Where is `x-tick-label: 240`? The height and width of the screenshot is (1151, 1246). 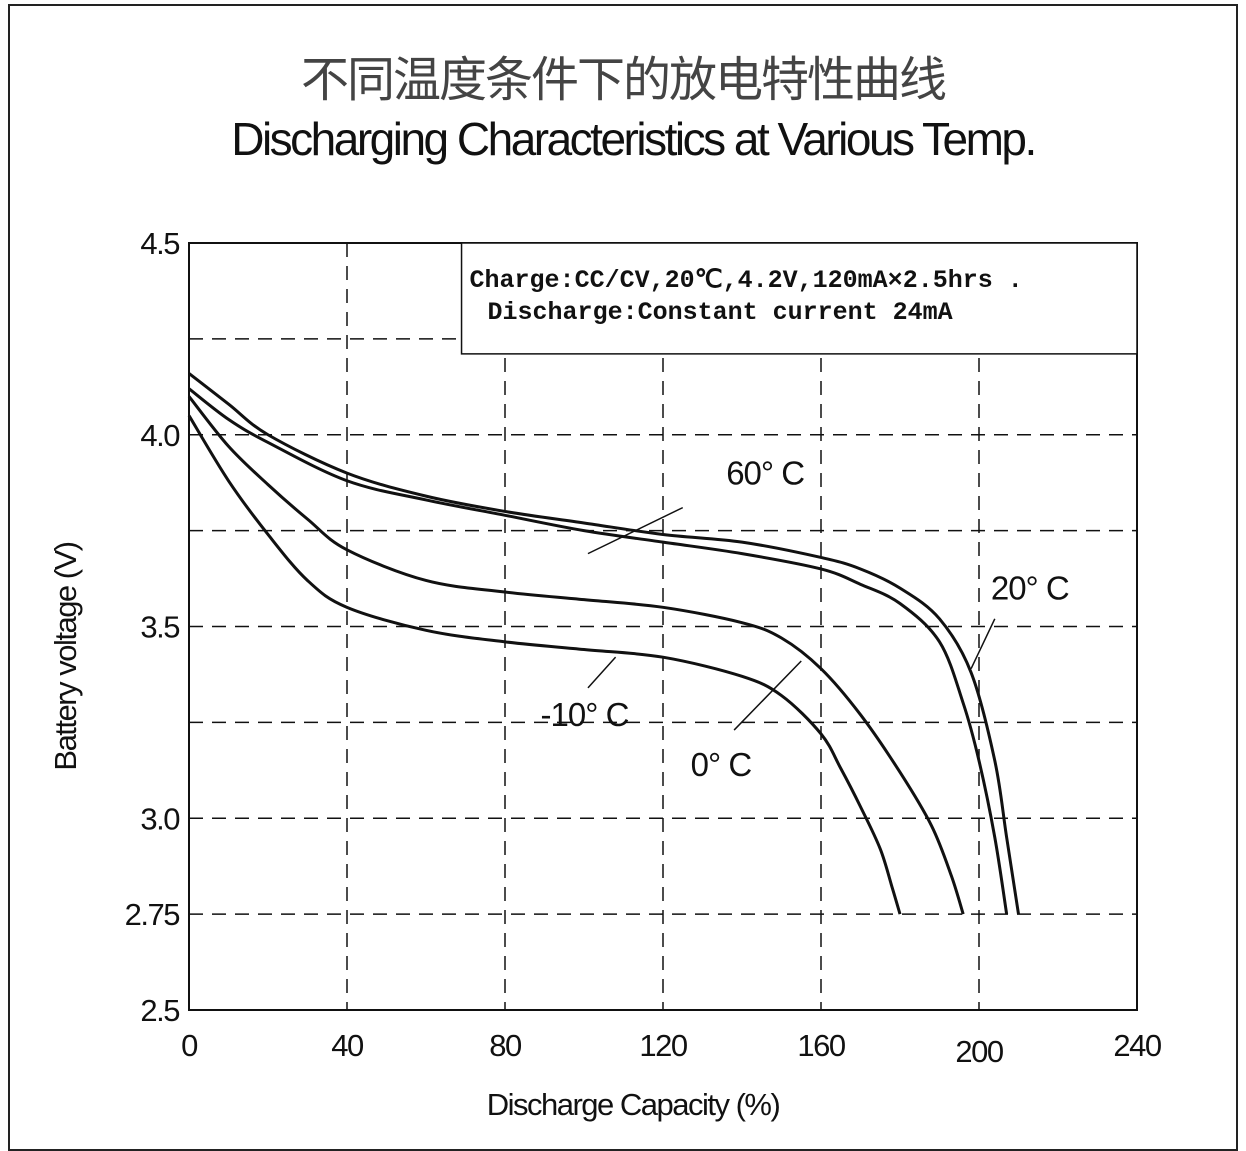 x-tick-label: 240 is located at coordinates (1137, 1045).